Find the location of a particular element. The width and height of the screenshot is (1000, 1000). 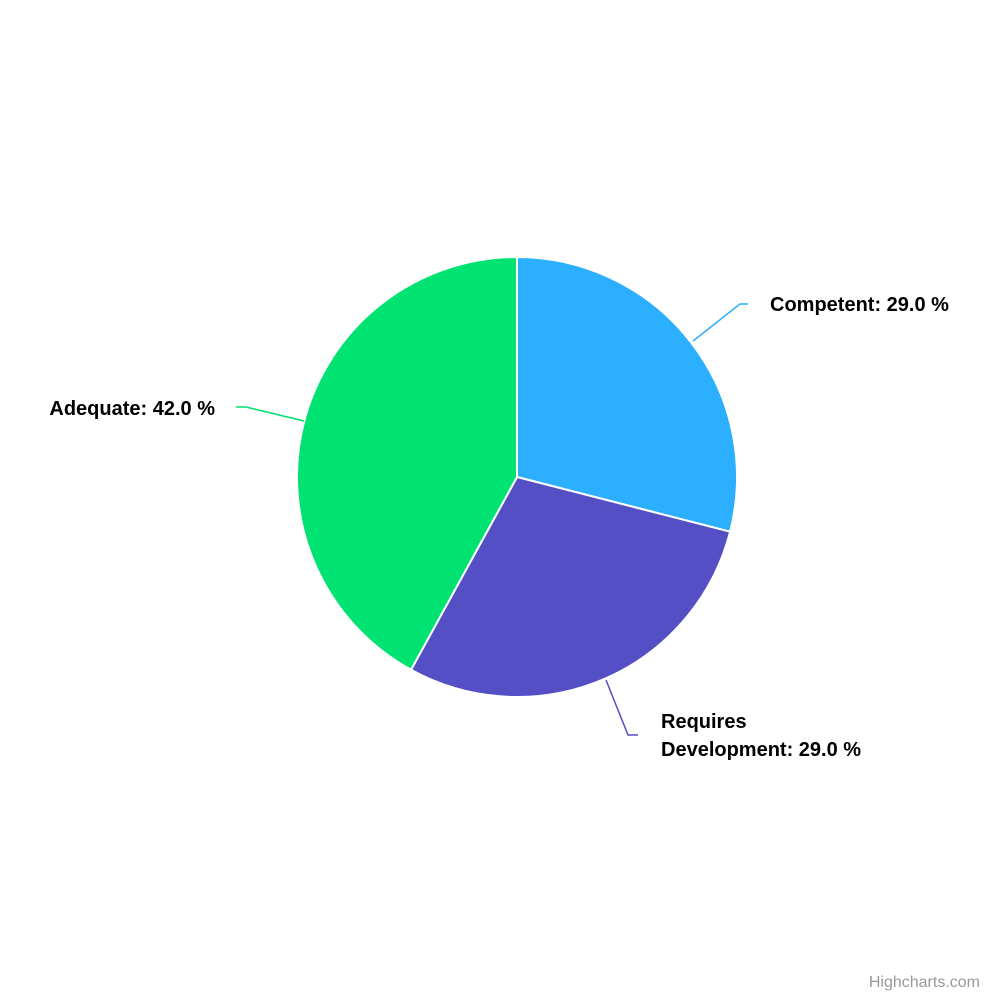

label-competent: Competent: 29.0 % is located at coordinates (859, 305).